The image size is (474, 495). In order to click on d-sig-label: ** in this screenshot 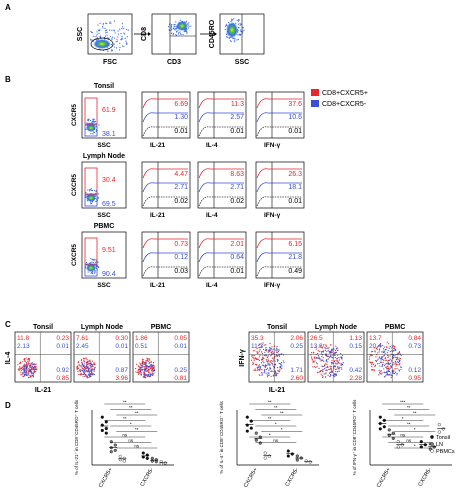, I will do `click(125, 418)`.